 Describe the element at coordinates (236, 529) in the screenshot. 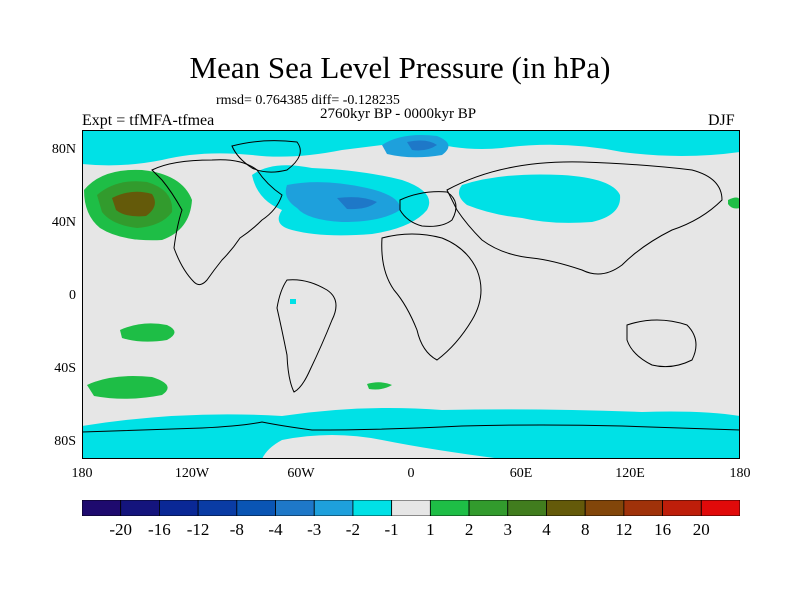

I see `colorbar-label: -8` at that location.